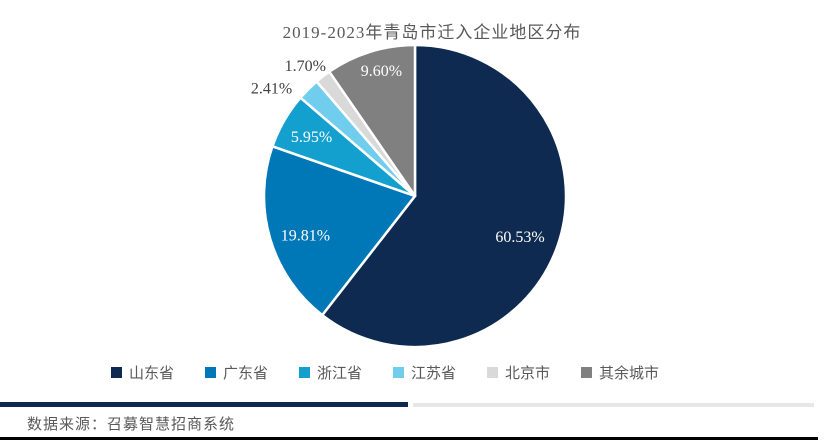  What do you see at coordinates (432, 32) in the screenshot?
I see `chart-title: 2019-2023年青岛市迁入企业地区分布` at bounding box center [432, 32].